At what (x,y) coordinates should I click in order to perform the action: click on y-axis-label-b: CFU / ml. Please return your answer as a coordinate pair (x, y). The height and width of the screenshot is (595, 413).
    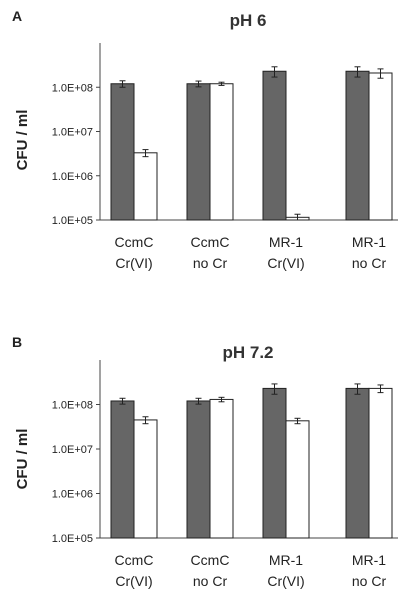
    Looking at the image, I should click on (22, 459).